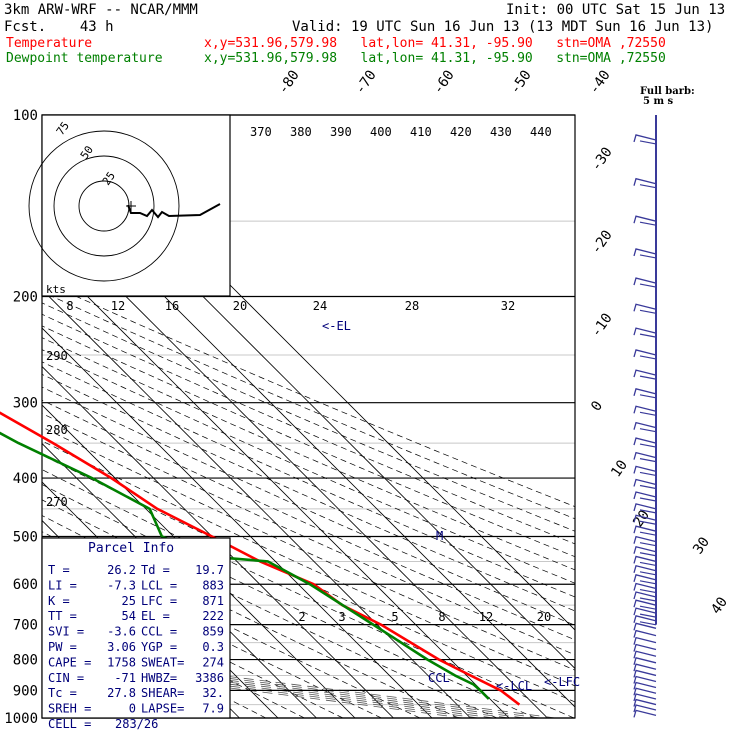 The image size is (740, 740). I want to click on parcel-param-label: CCL =, so click(159, 632).